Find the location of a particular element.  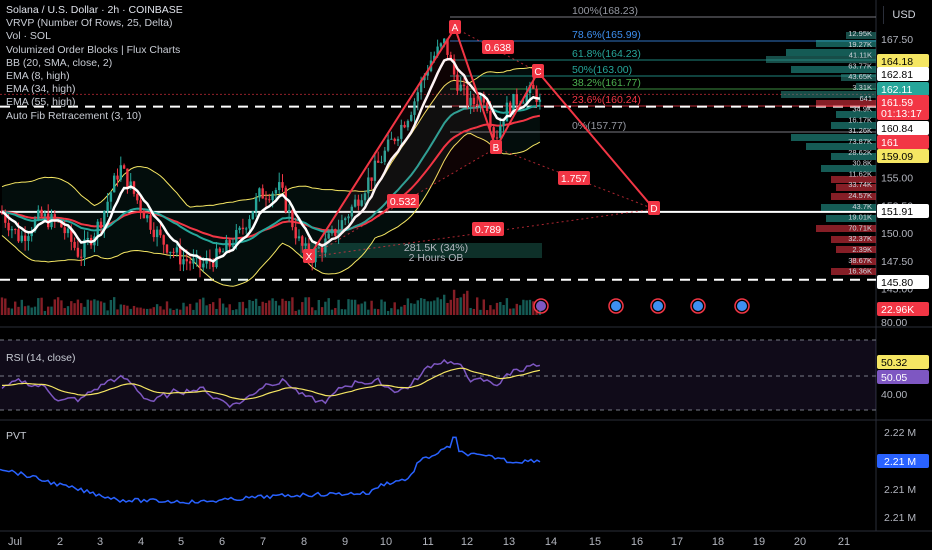

vrvp-value: 73.87K is located at coordinates (860, 141).